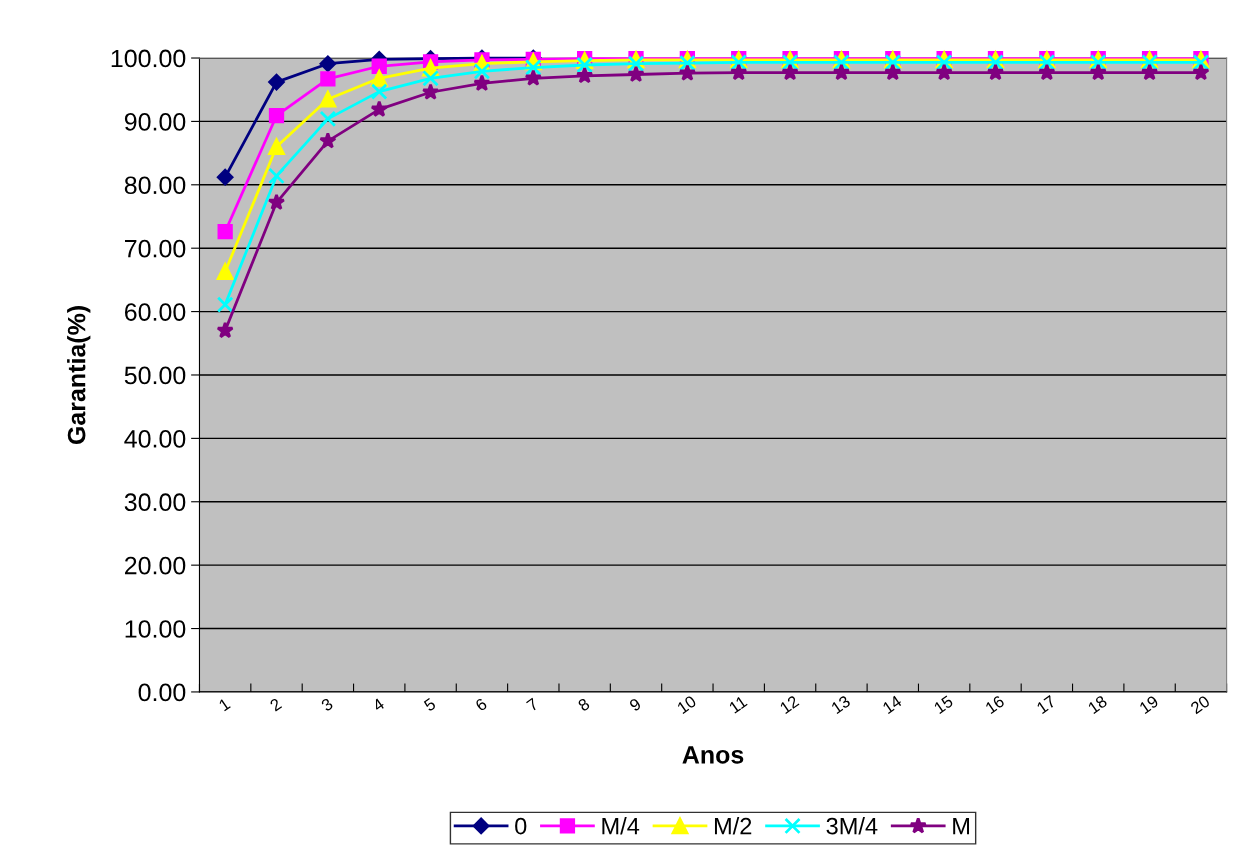 The image size is (1239, 866). I want to click on legend-label: M/4, so click(621, 826).